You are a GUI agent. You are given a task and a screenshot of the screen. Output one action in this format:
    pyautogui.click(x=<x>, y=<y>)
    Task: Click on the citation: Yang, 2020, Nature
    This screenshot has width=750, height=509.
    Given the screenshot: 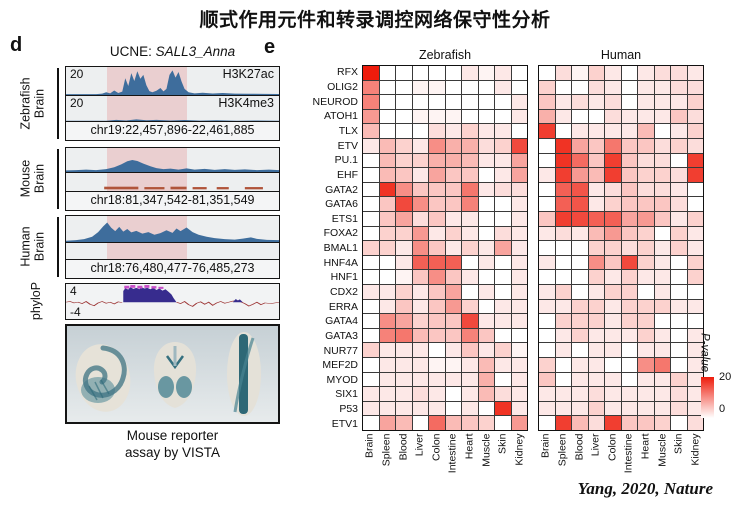 What is the action you would take?
    pyautogui.click(x=645, y=488)
    